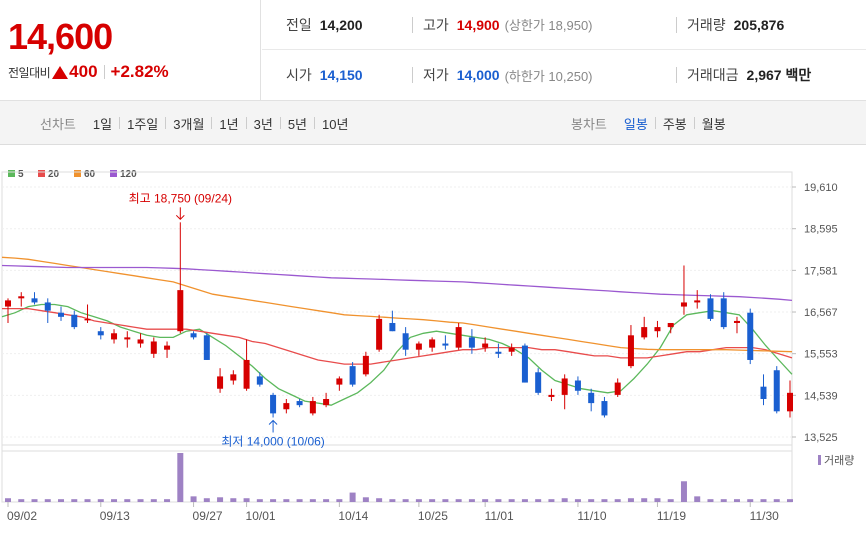 This screenshot has width=866, height=546. I want to click on low-value: 14,000, so click(478, 75).